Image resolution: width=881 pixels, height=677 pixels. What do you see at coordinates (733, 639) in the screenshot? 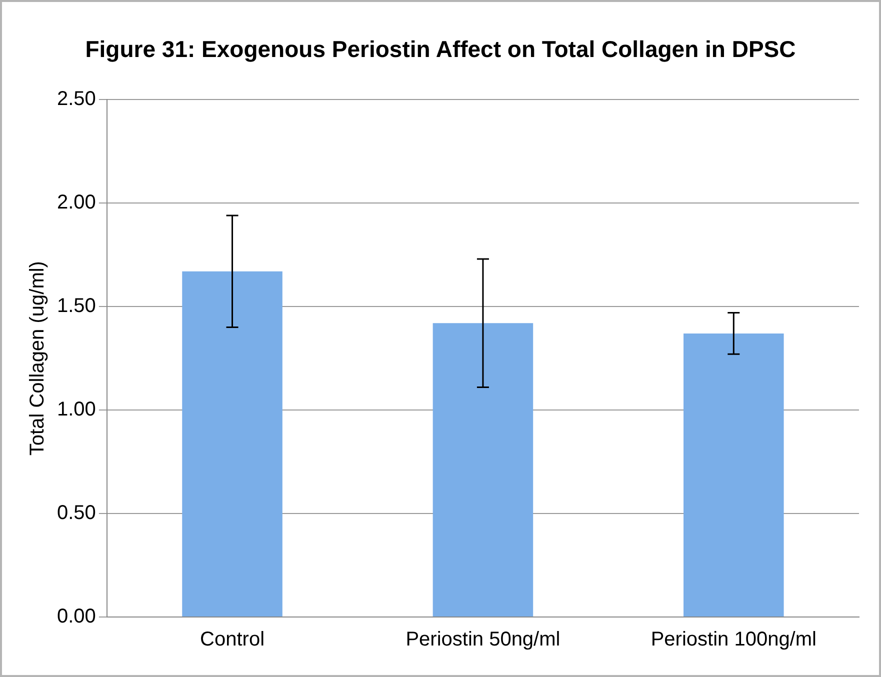
I see `x-tick-label: Periostin 100ng/ml` at bounding box center [733, 639].